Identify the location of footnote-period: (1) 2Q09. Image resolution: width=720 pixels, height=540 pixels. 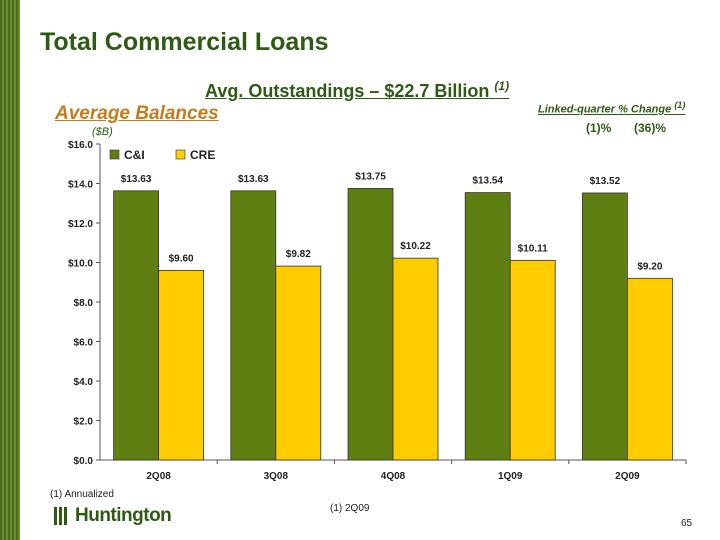
(350, 508).